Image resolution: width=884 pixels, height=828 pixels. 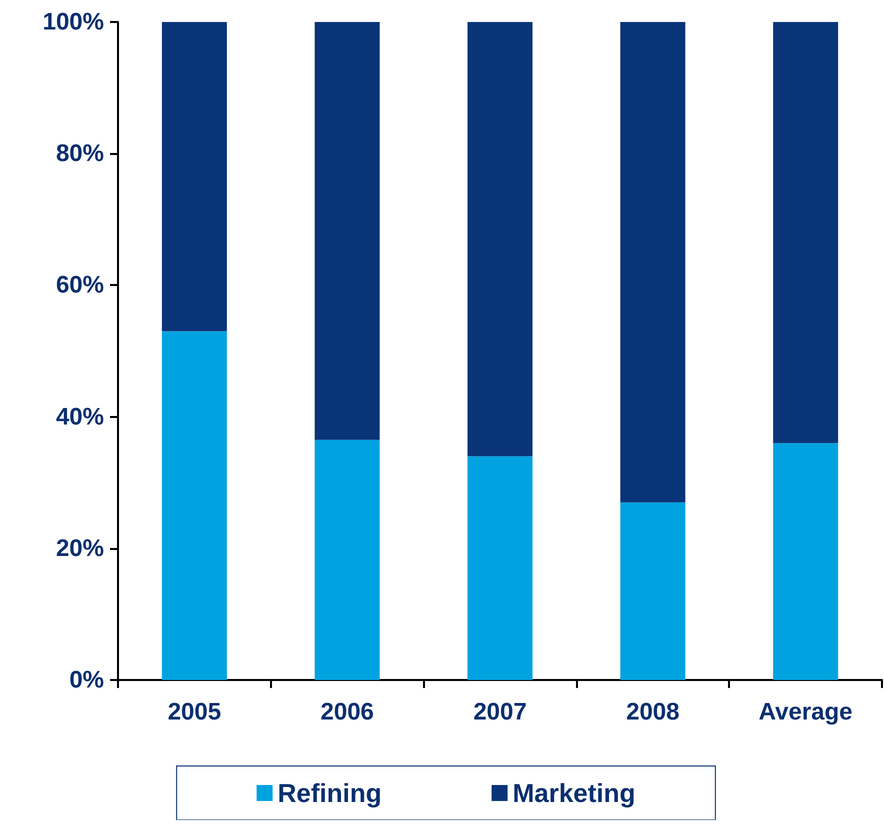 I want to click on y-tick-label: 20%, so click(x=80, y=548).